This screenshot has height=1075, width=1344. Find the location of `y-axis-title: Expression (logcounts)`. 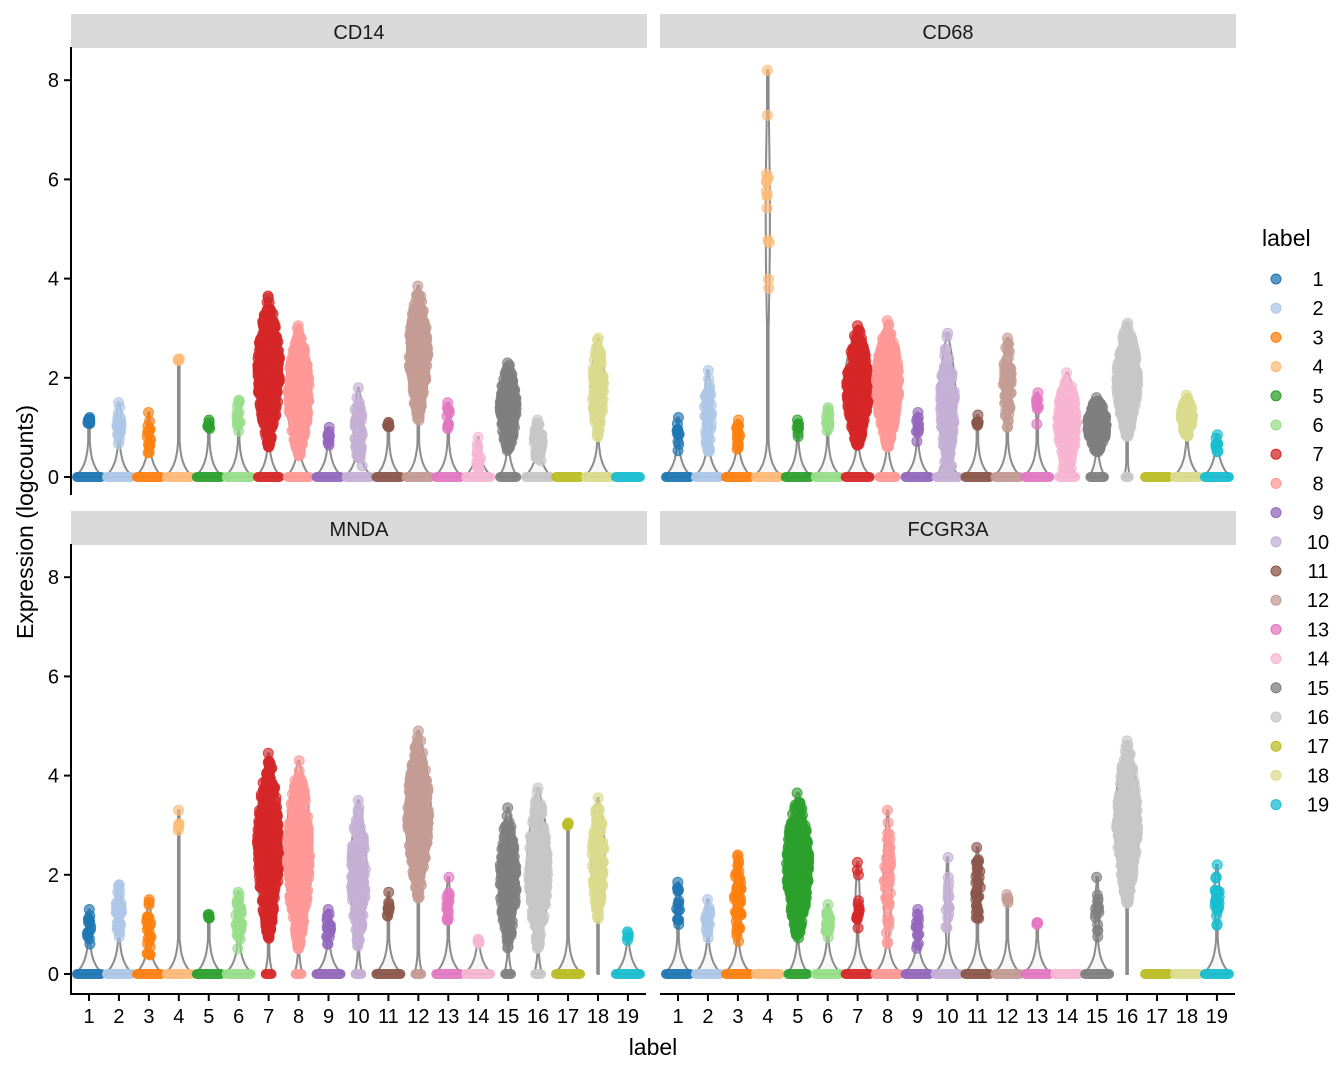

y-axis-title: Expression (logcounts) is located at coordinates (25, 522).